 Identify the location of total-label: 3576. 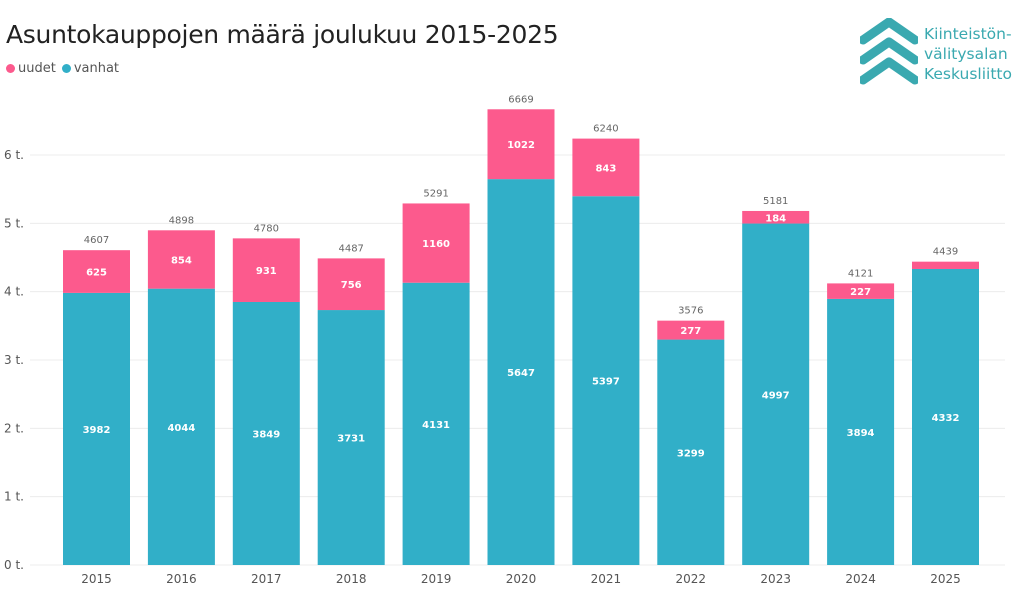
(690, 311).